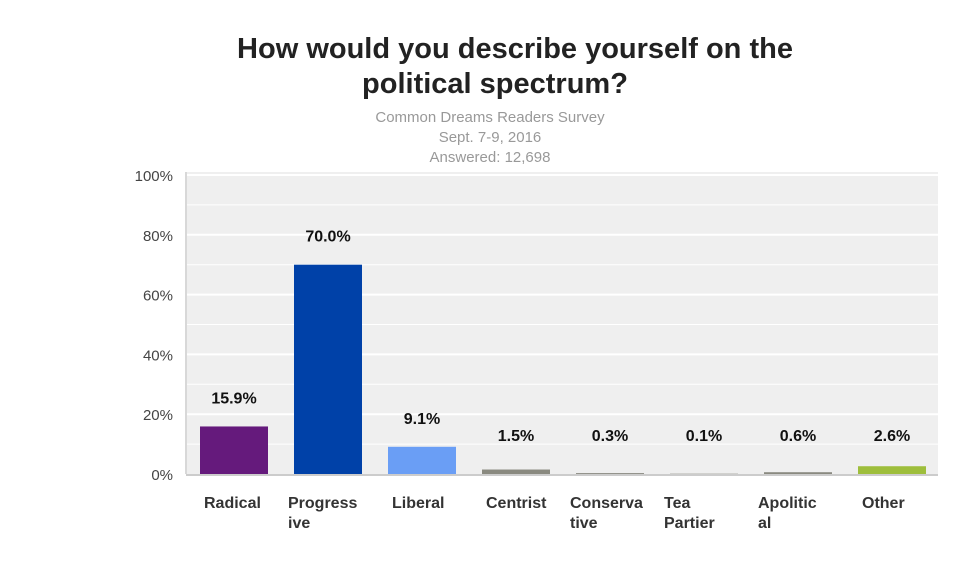  What do you see at coordinates (162, 475) in the screenshot?
I see `y-tick-label: 0%` at bounding box center [162, 475].